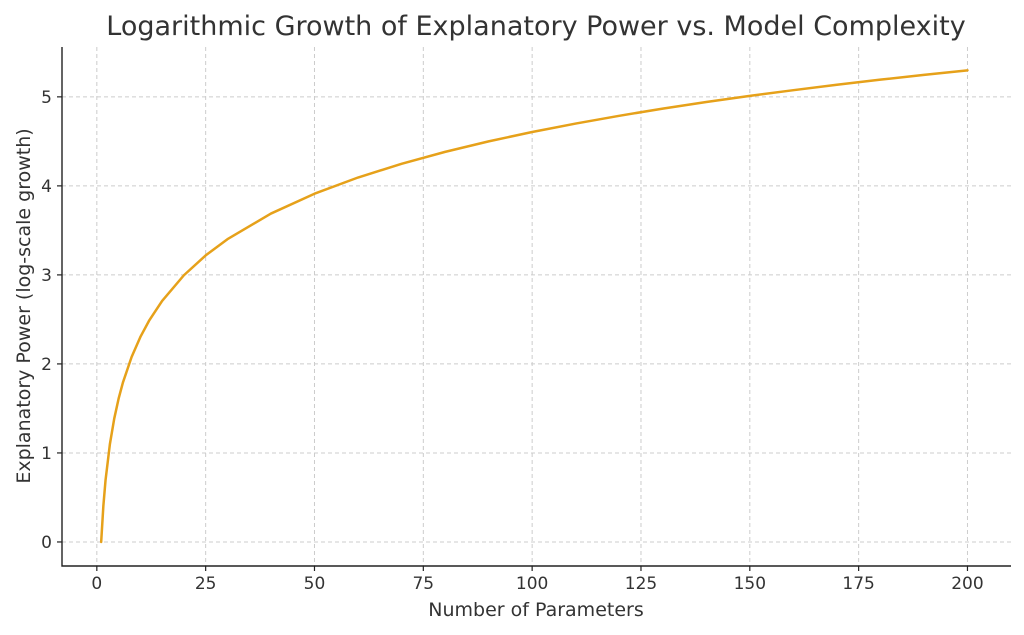 The width and height of the screenshot is (1024, 635). Describe the element at coordinates (24, 305) in the screenshot. I see `y-axis-label: Explanatory Power (log-scale growth)` at that location.